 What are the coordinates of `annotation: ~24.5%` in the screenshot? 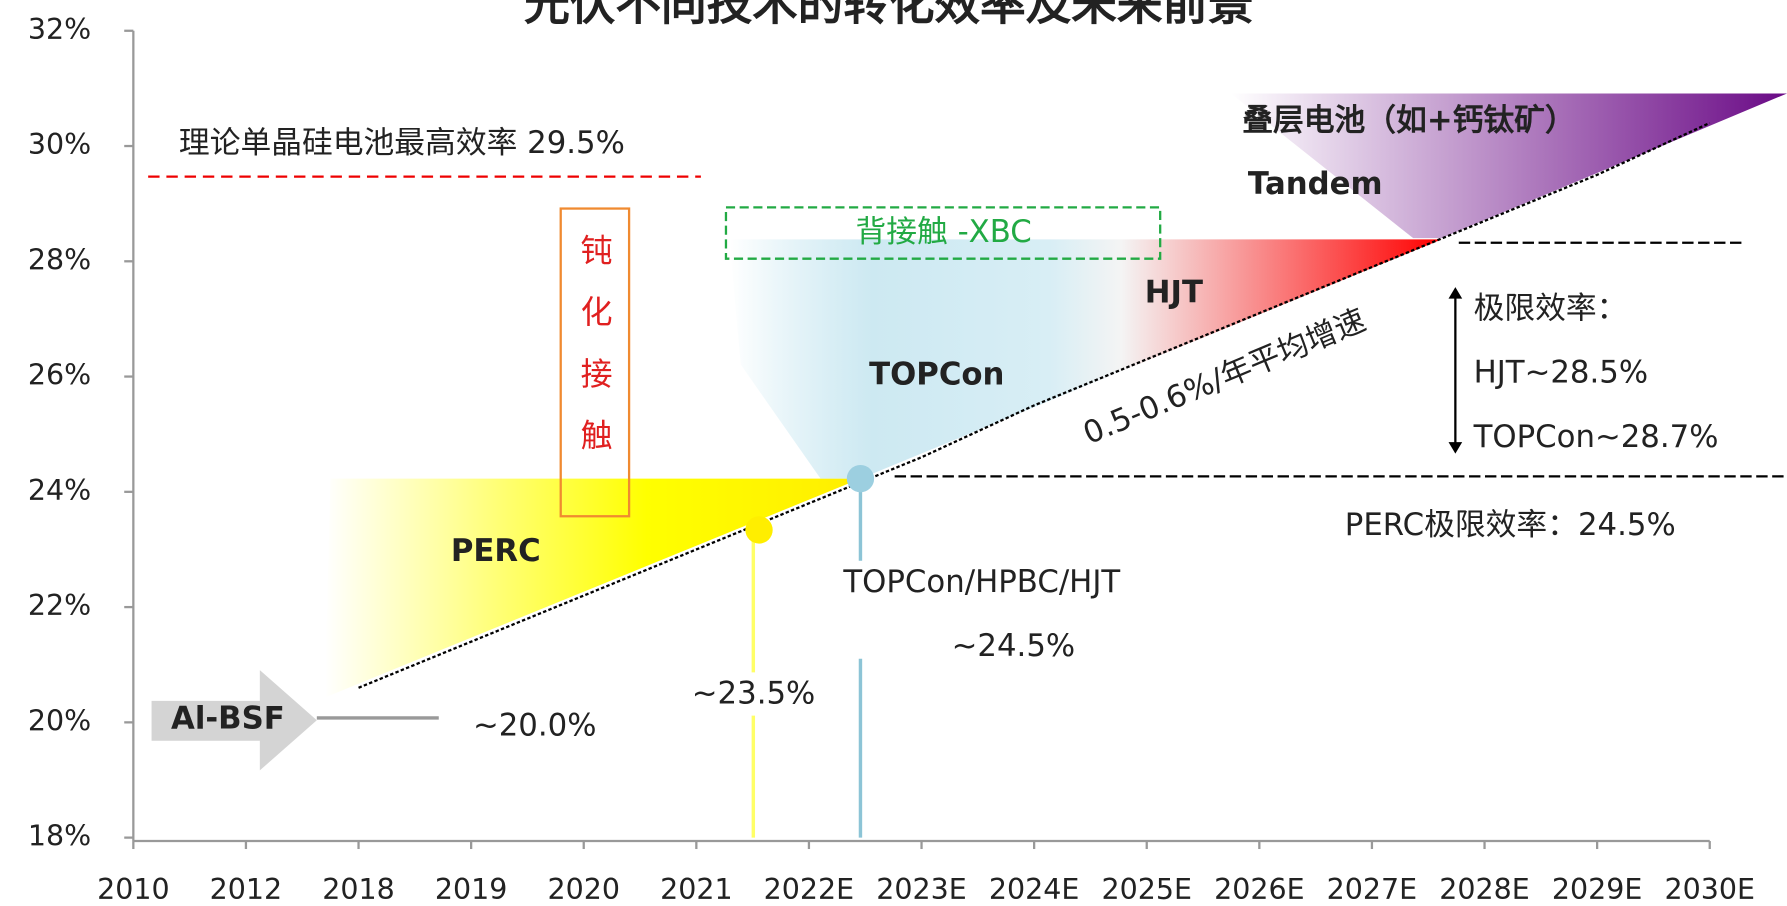 It's located at (1014, 646).